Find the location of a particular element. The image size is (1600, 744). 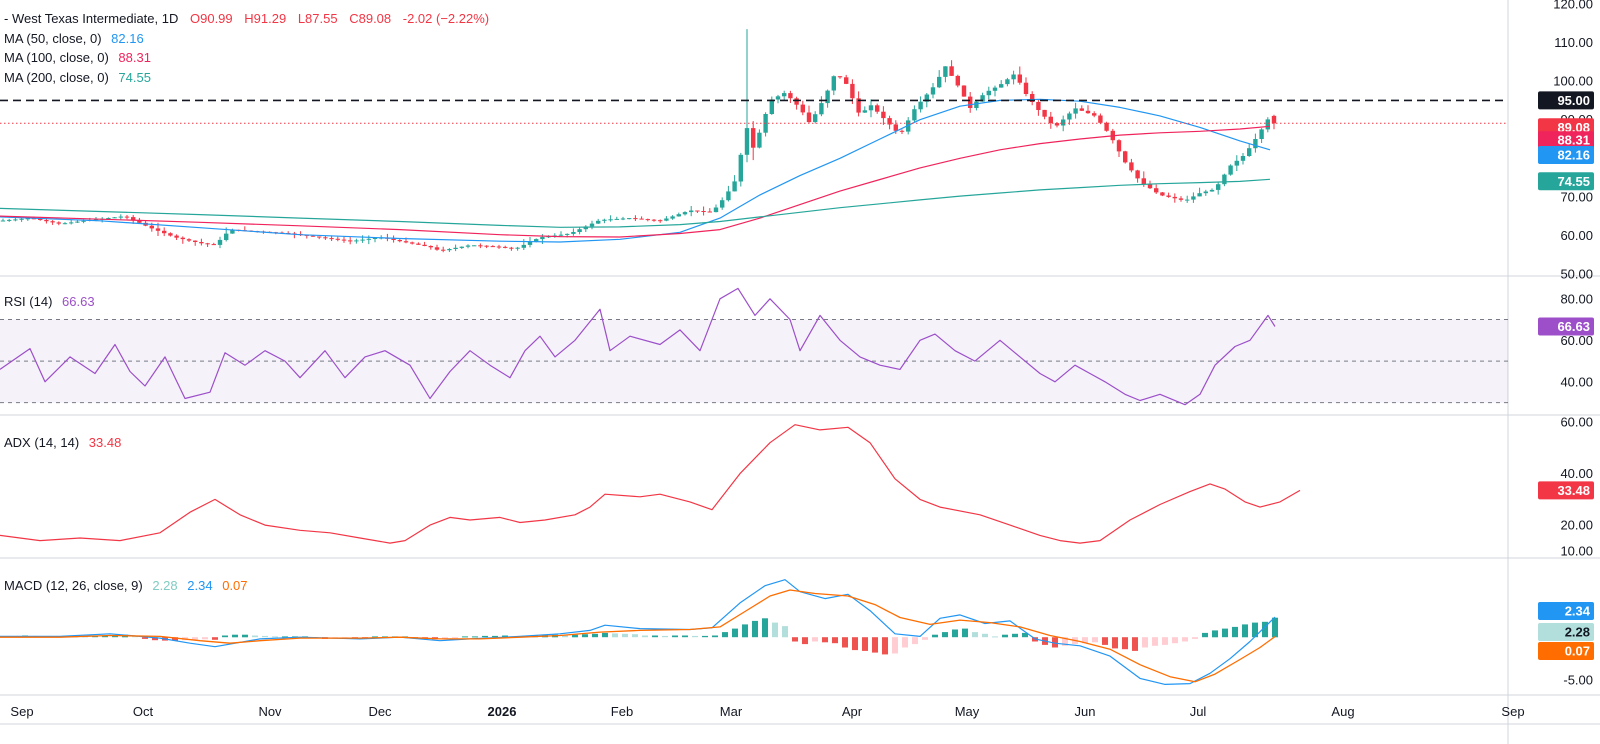

time-axis-label: Mar is located at coordinates (731, 711).